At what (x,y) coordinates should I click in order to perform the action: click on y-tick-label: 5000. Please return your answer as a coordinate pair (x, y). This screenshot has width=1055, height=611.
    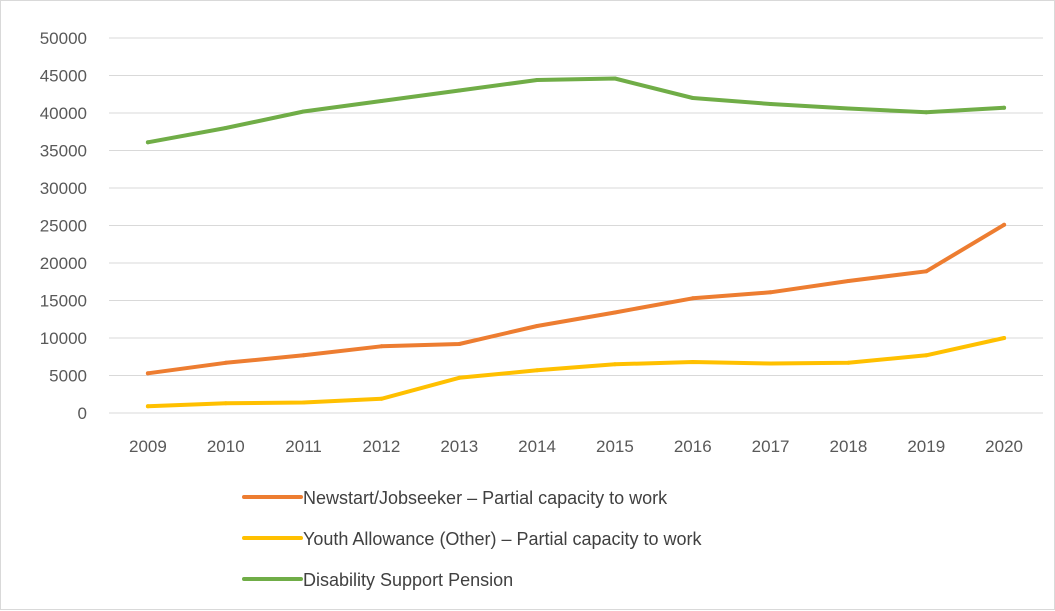
    Looking at the image, I should click on (68, 376).